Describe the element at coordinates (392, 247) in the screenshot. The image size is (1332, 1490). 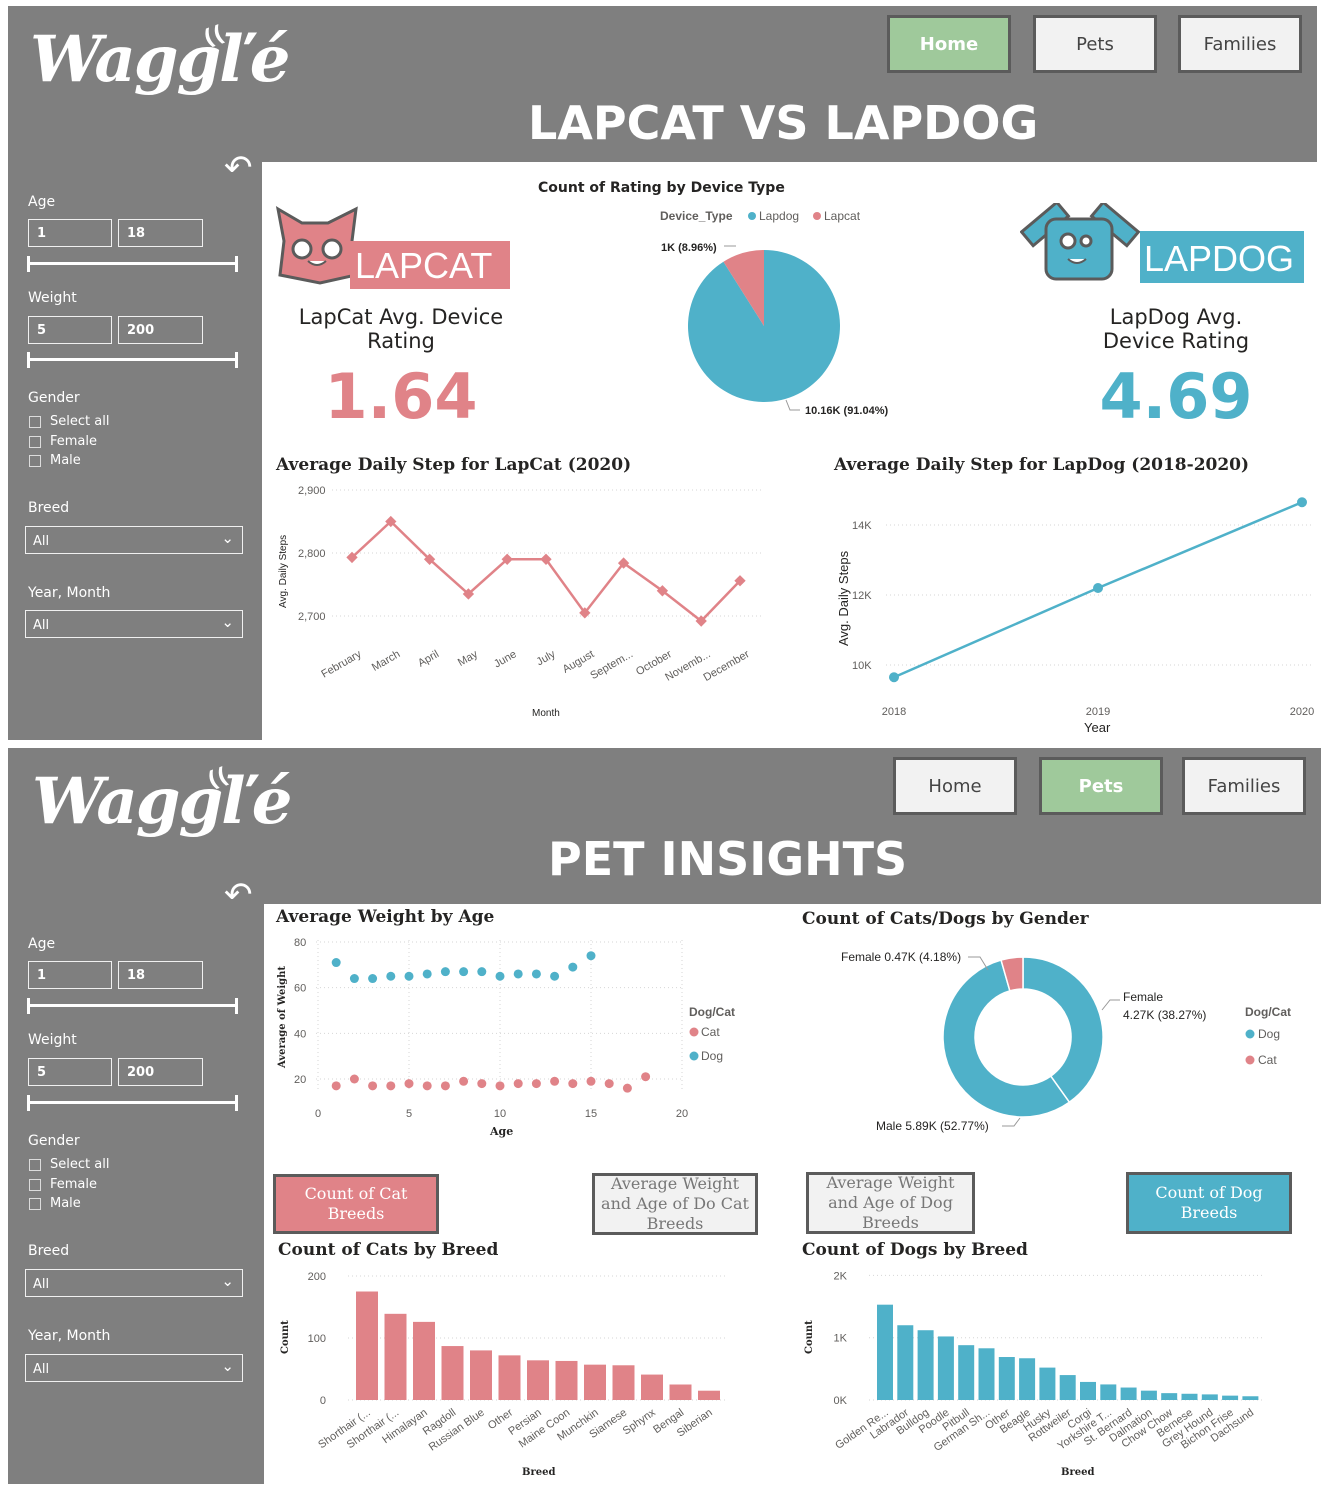
I see `lapcat-logo: LAPCAT` at that location.